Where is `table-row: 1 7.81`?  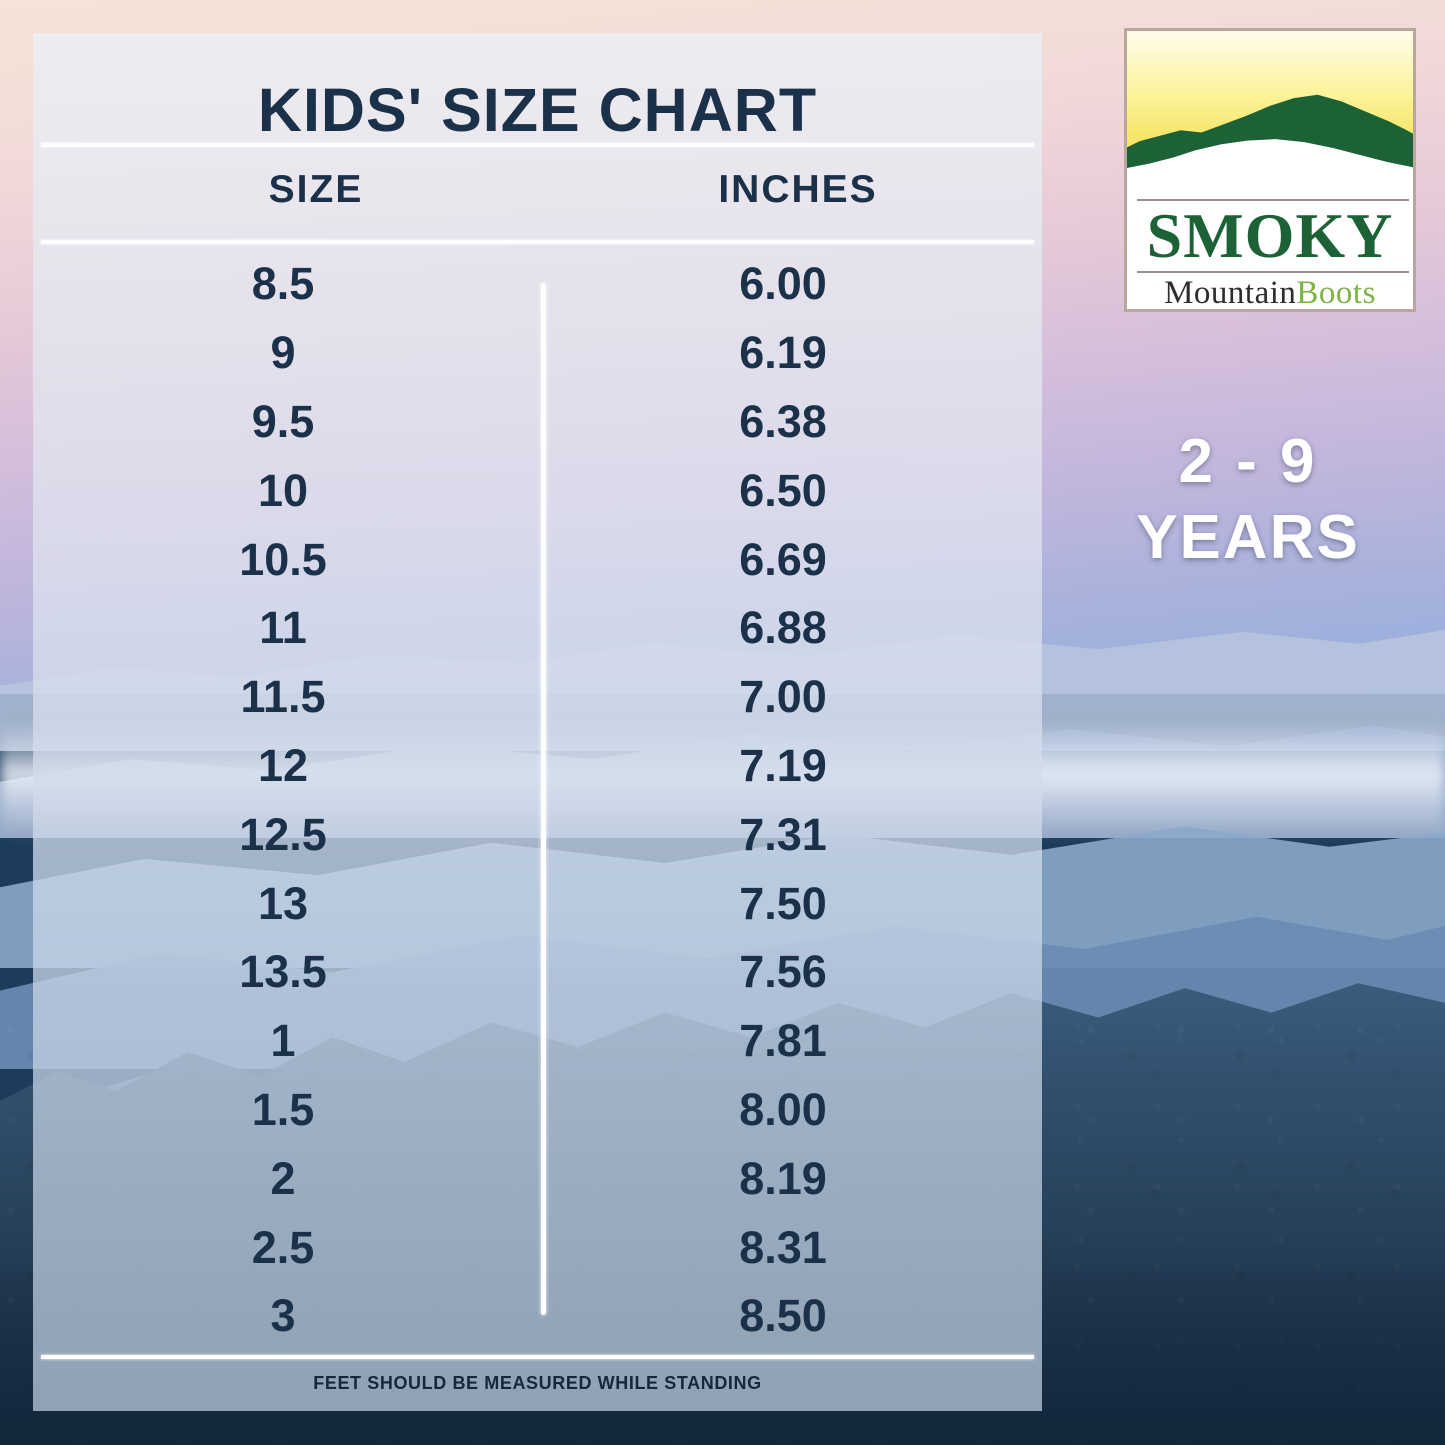
table-row: 1 7.81 is located at coordinates (537, 1041).